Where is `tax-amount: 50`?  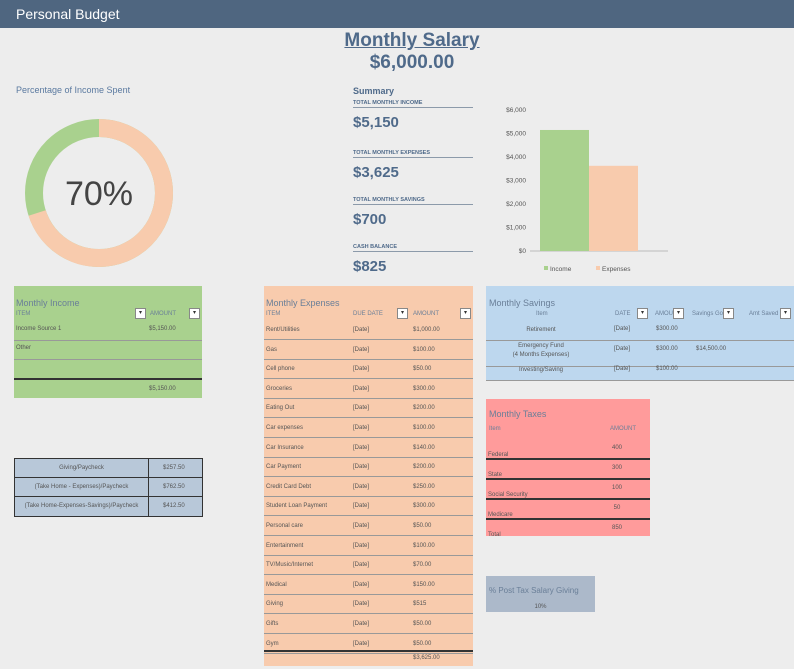
tax-amount: 50 is located at coordinates (617, 508).